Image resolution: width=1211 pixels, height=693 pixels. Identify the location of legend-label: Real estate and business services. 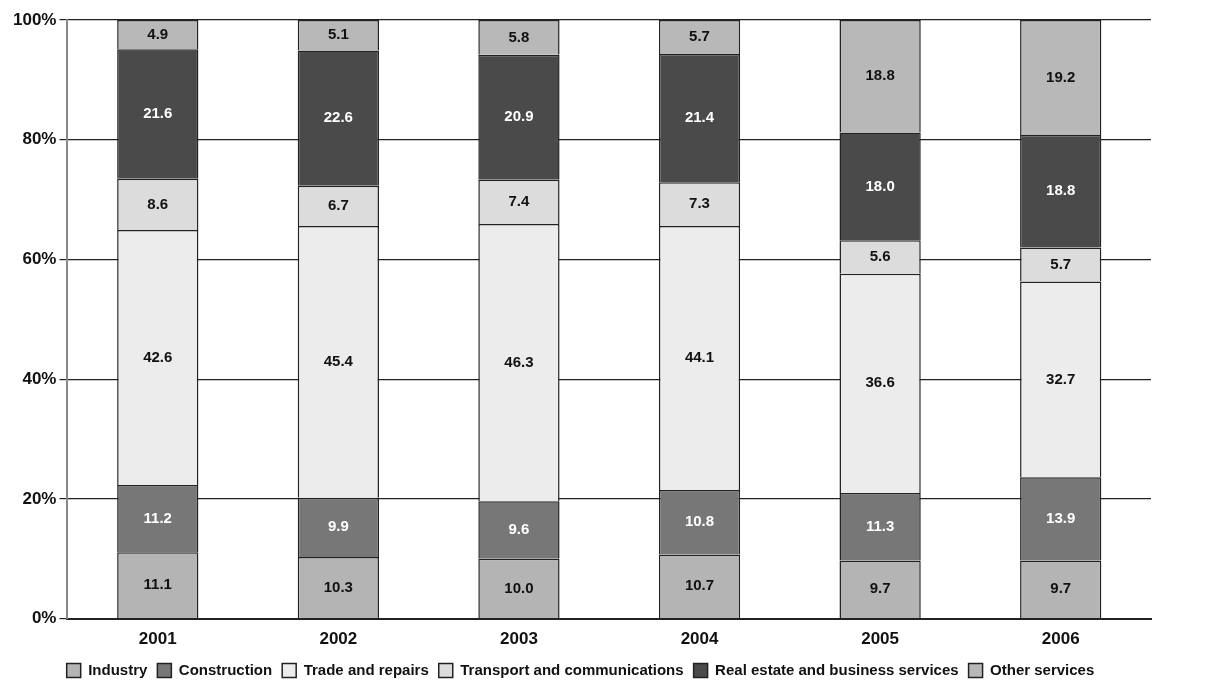
(837, 669).